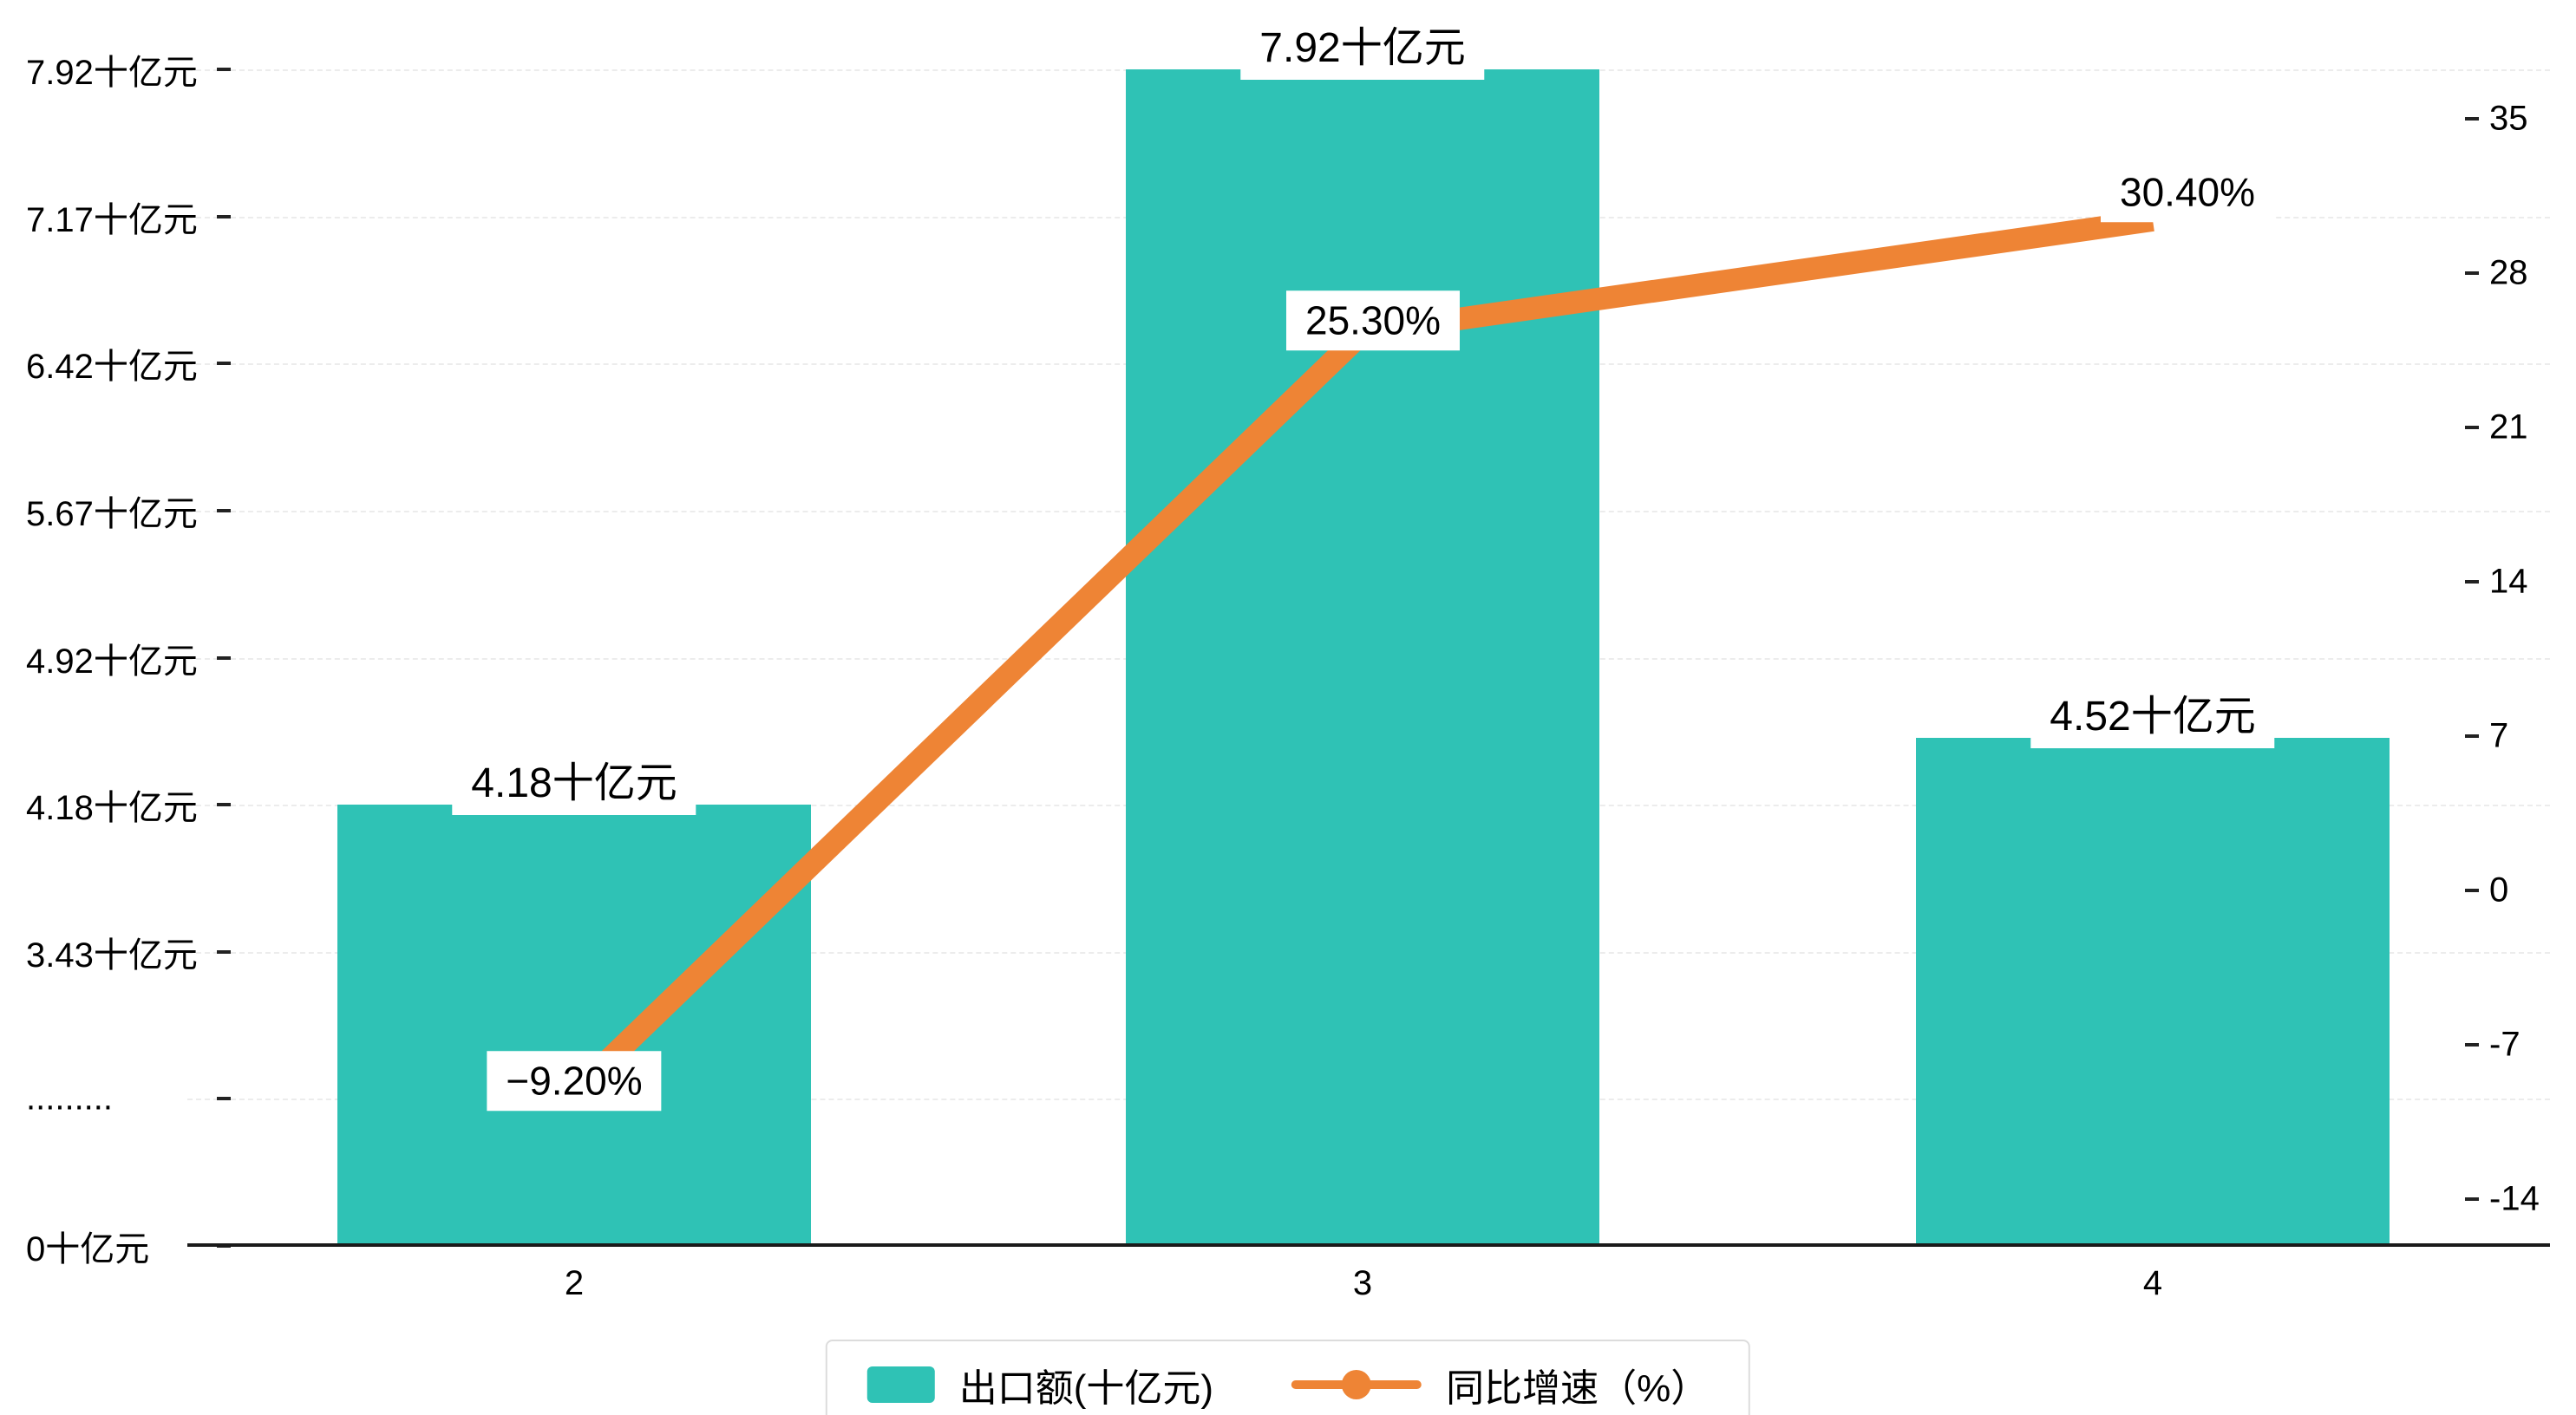  I want to click on left-axis-label: 5.67十亿元, so click(112, 513).